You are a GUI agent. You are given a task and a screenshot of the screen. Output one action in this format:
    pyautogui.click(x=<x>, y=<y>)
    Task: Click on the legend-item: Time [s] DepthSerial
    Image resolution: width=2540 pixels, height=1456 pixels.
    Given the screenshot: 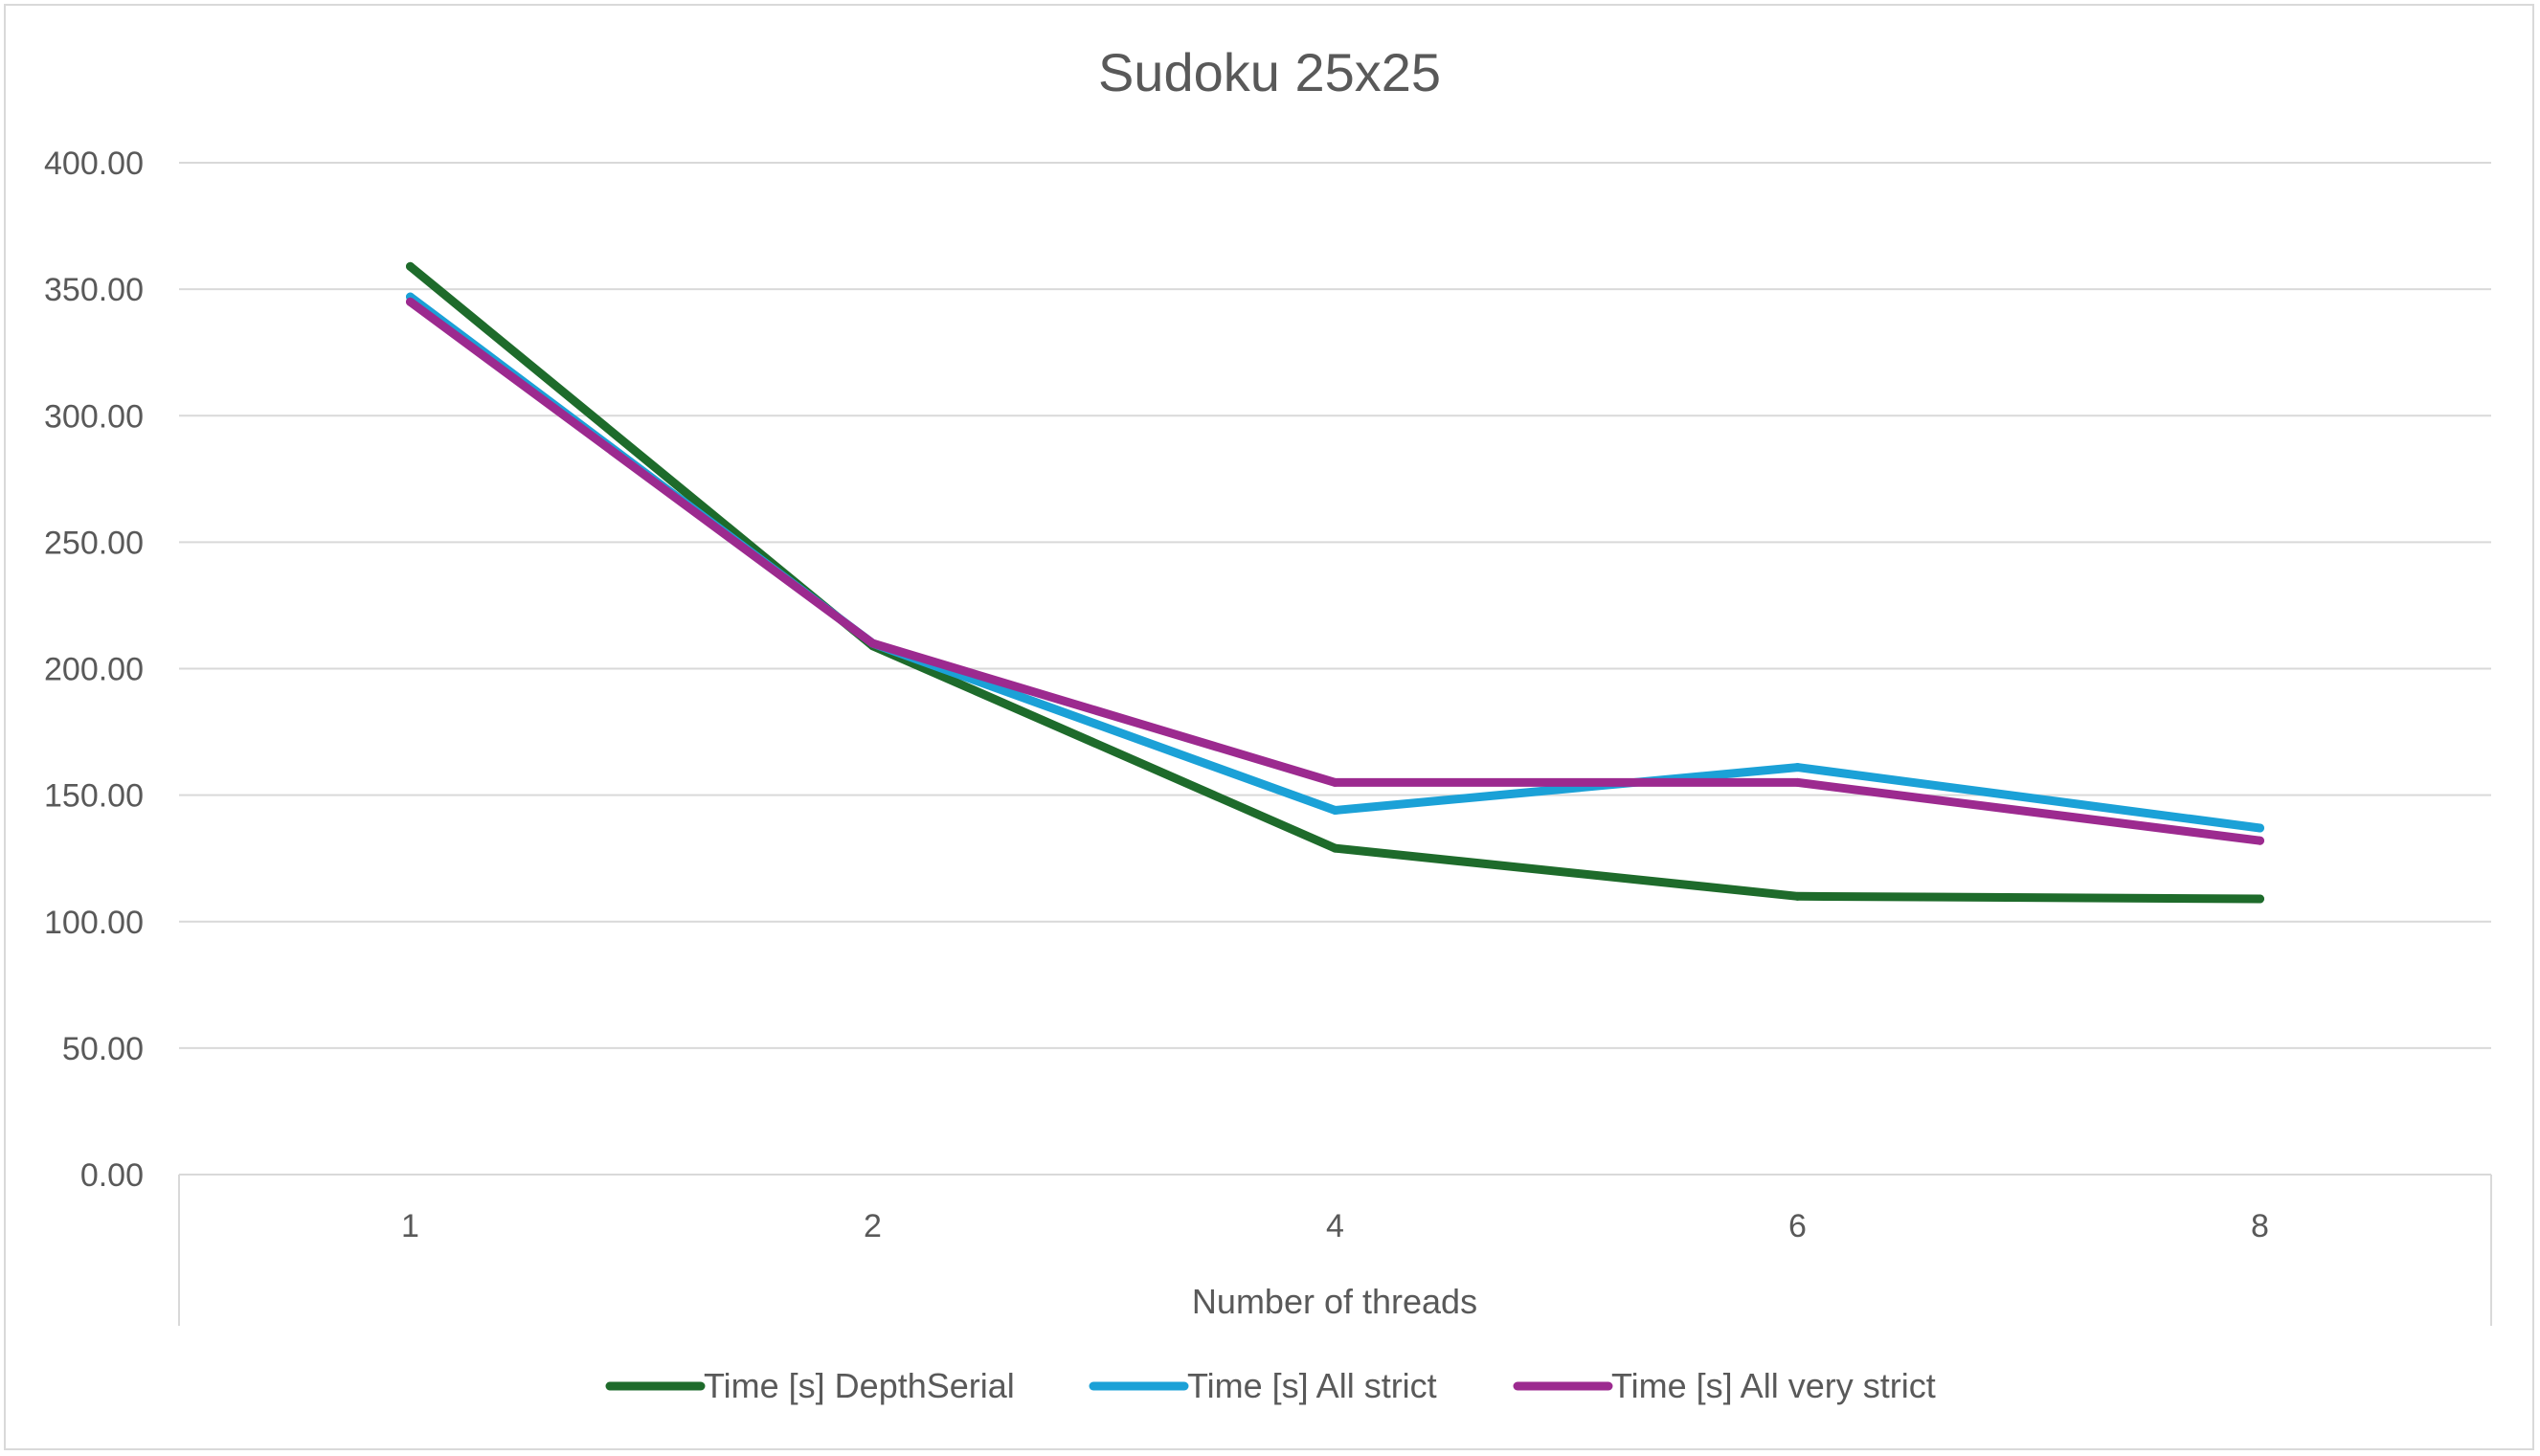 What is the action you would take?
    pyautogui.click(x=810, y=1386)
    